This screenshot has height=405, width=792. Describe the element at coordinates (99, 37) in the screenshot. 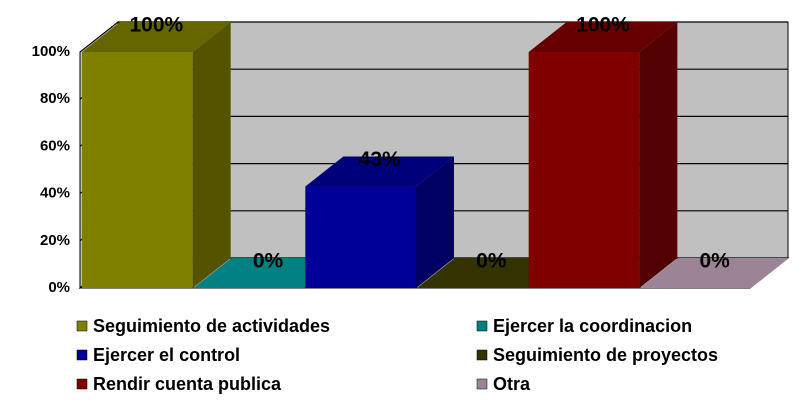

I see `grid-line-side` at that location.